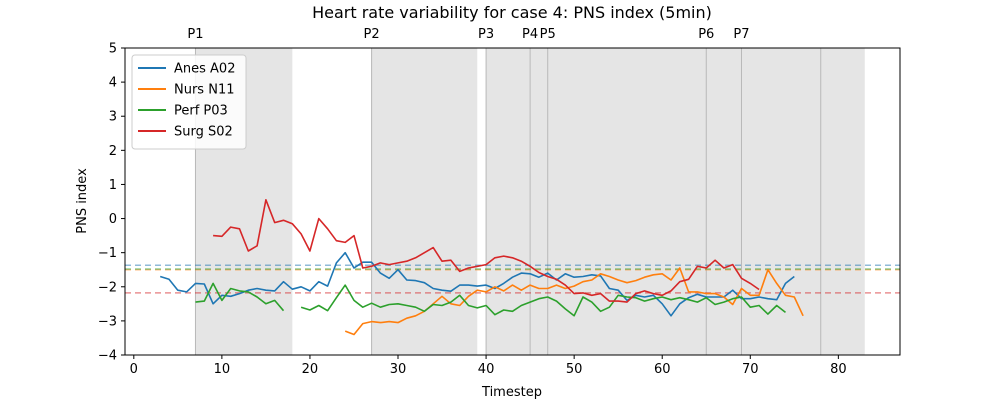 The image size is (1000, 400). I want to click on x-tick-label: 80, so click(838, 369).